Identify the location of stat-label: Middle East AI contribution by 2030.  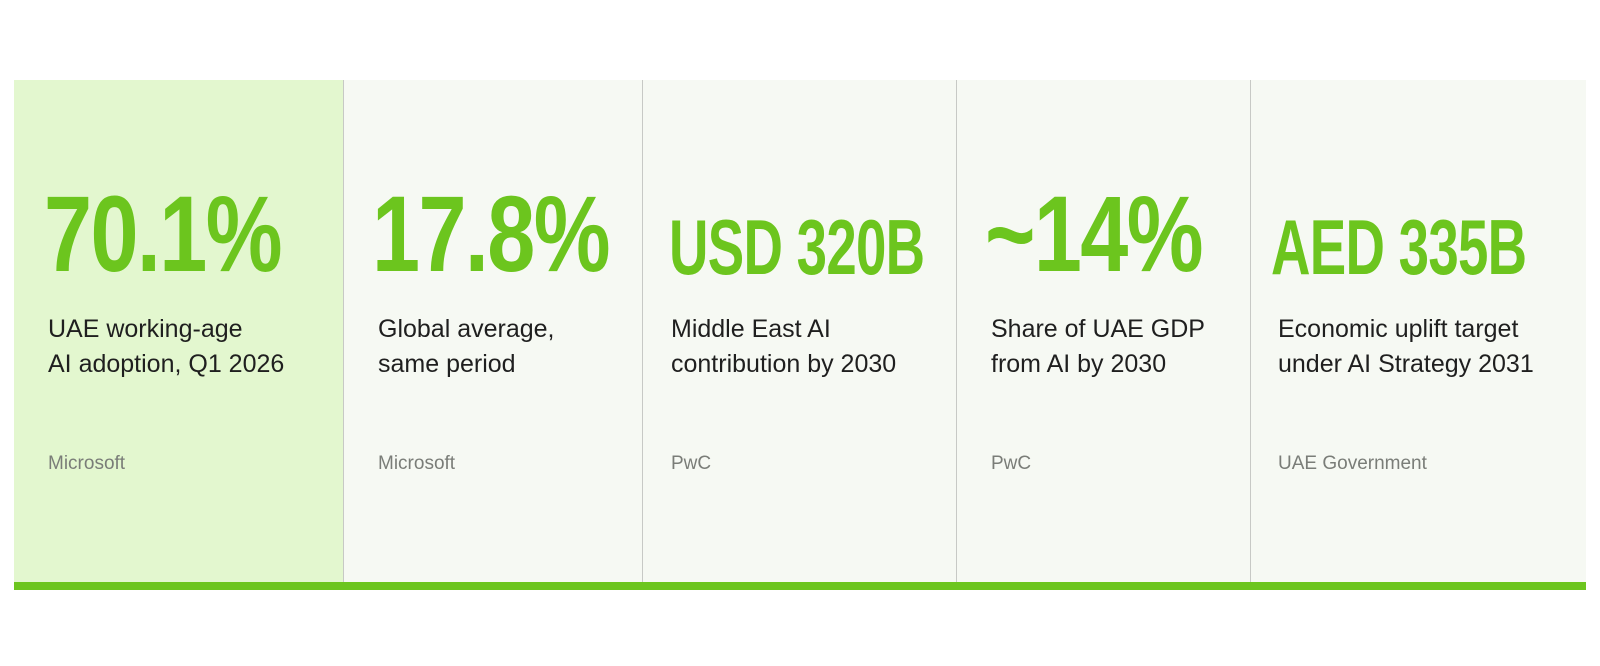
(784, 346).